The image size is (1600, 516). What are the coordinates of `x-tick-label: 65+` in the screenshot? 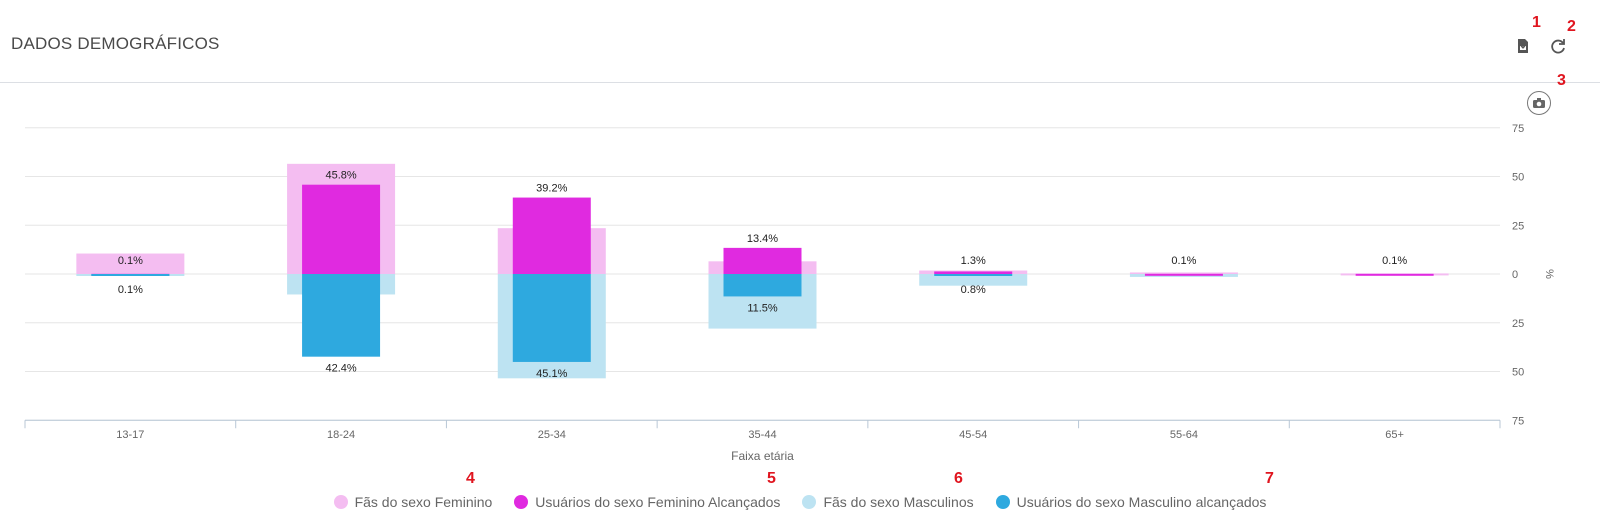 It's located at (1394, 435).